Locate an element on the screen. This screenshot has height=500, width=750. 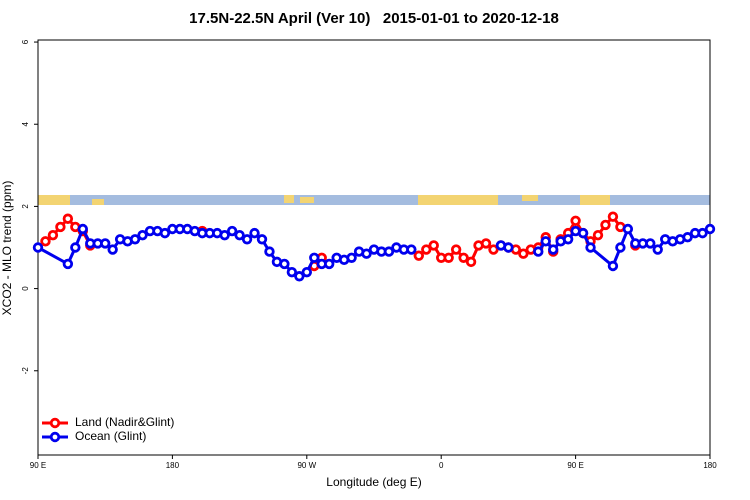
y-tick-label: 0 is located at coordinates (25, 288).